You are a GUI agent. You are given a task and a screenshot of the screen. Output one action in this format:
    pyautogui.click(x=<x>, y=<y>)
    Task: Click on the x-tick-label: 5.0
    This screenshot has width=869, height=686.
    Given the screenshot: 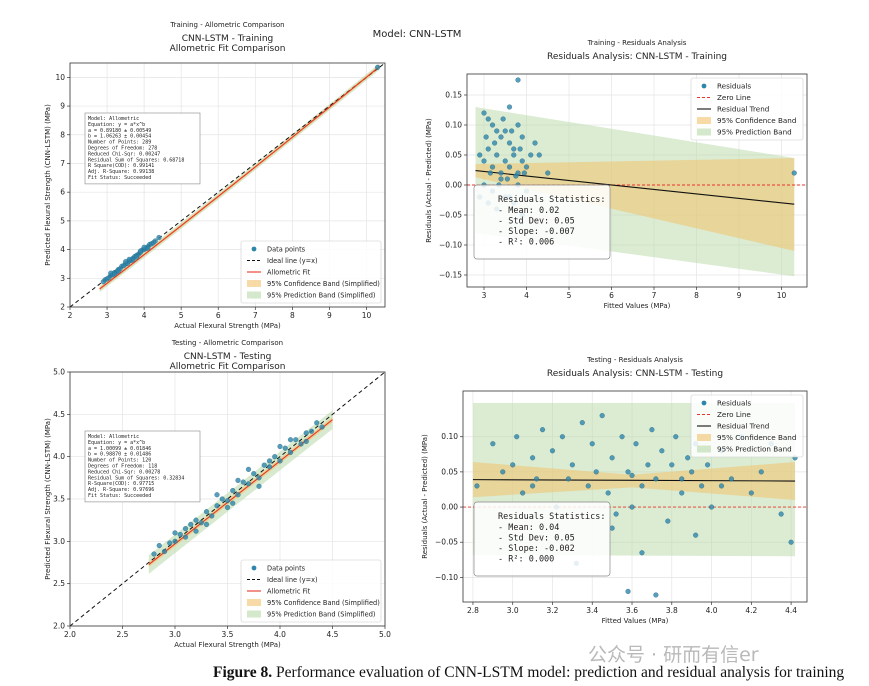 What is the action you would take?
    pyautogui.click(x=385, y=634)
    